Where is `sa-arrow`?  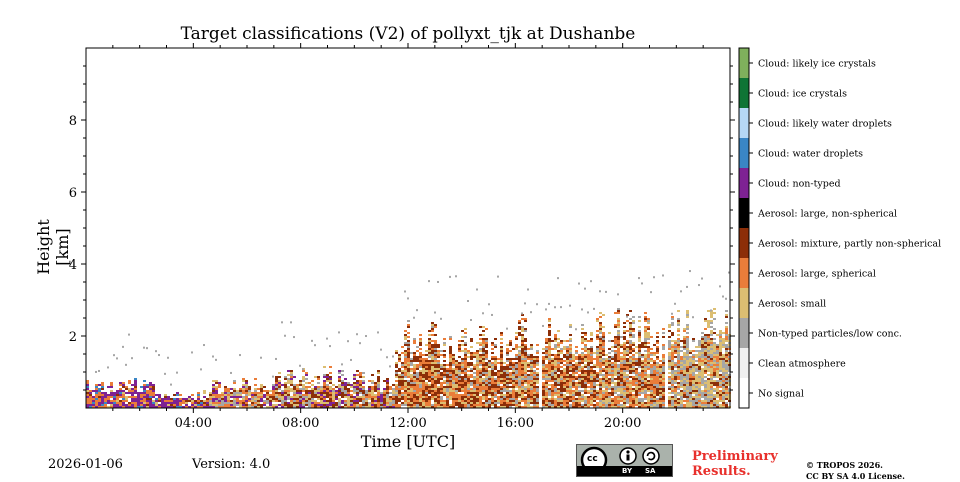 sa-arrow is located at coordinates (651, 456).